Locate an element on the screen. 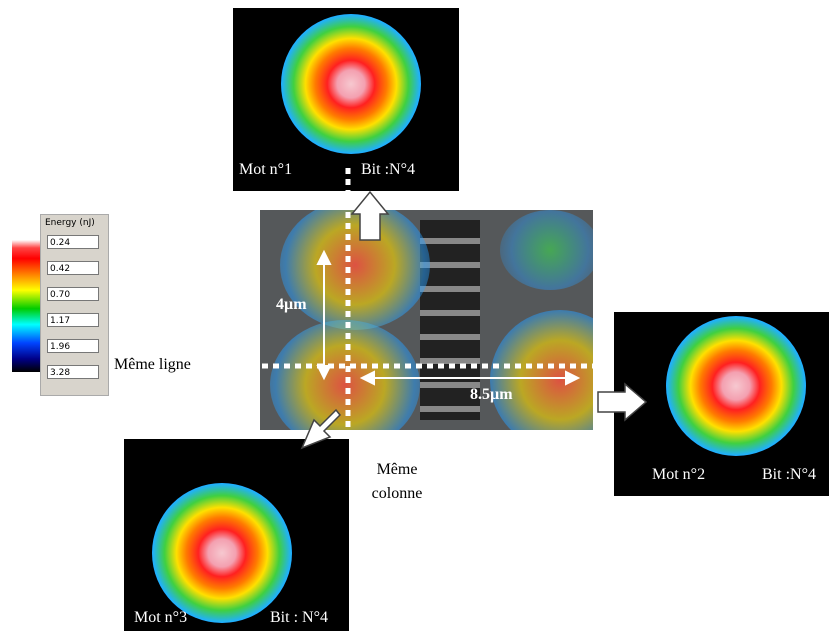 The height and width of the screenshot is (637, 829). legend-level: 3.28 is located at coordinates (73, 372).